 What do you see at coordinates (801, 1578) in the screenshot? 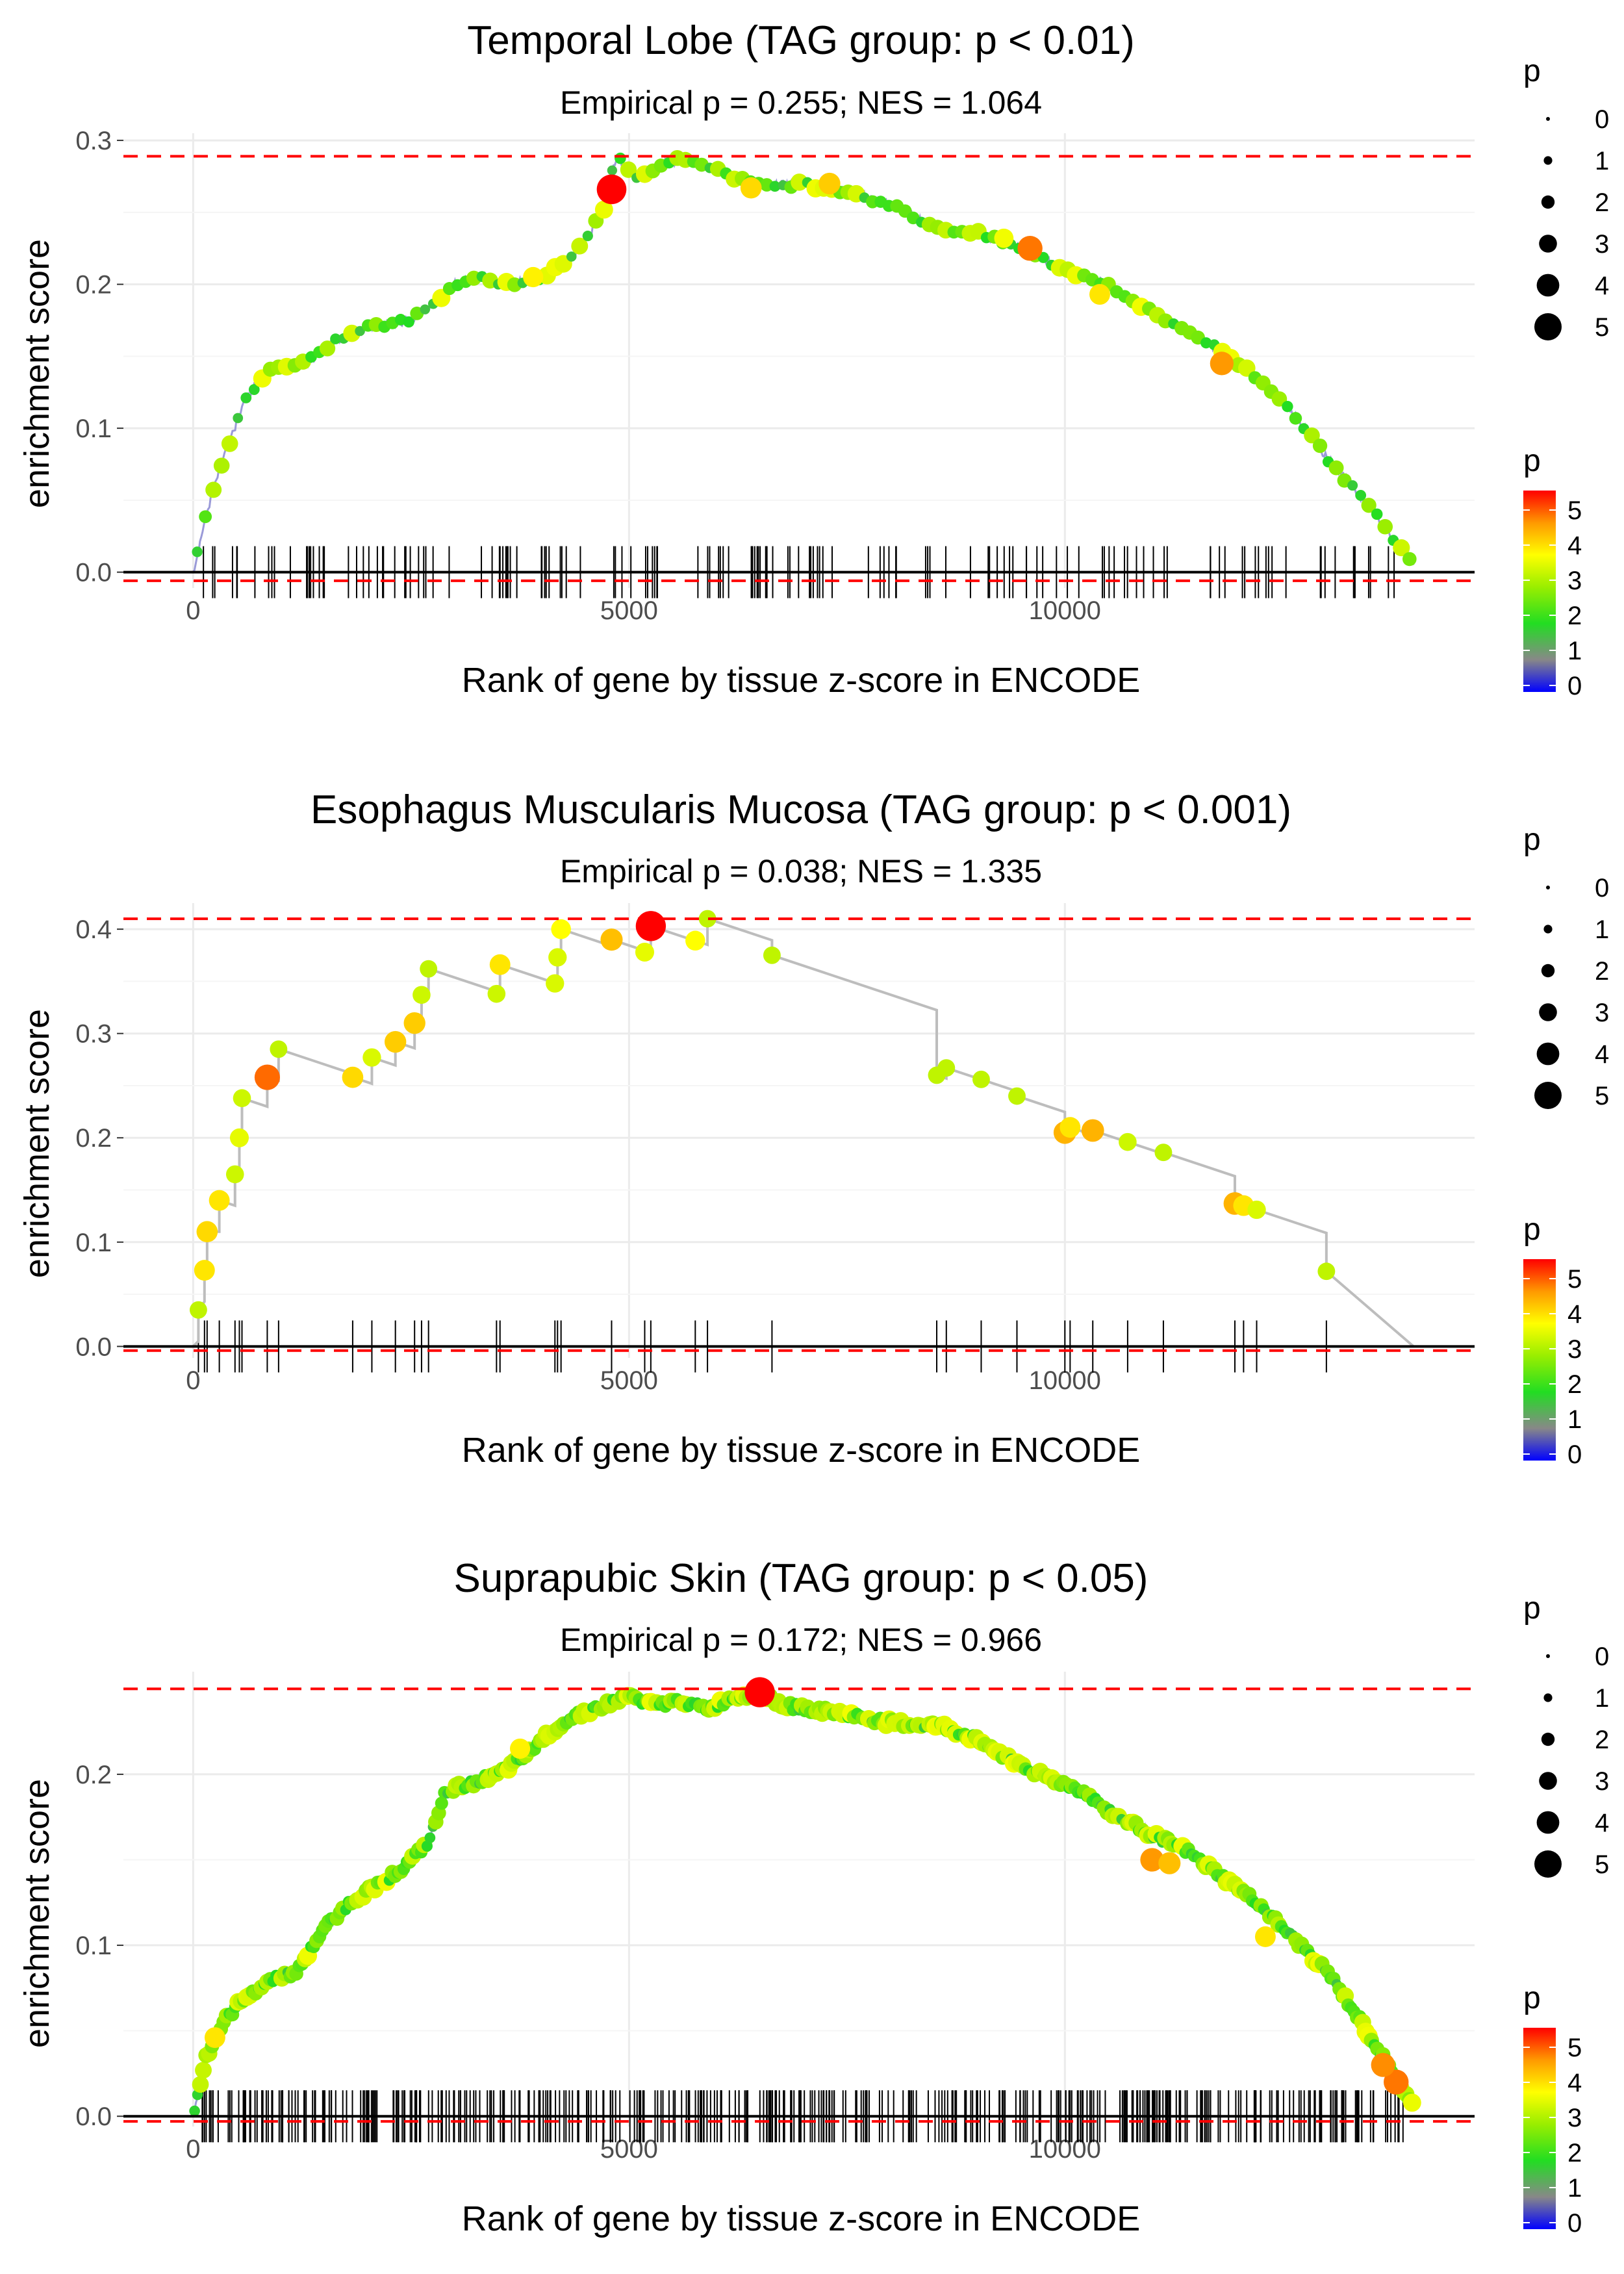
I see `panel-title: Suprapubic Skin (TAG group: p < 0.05)` at bounding box center [801, 1578].